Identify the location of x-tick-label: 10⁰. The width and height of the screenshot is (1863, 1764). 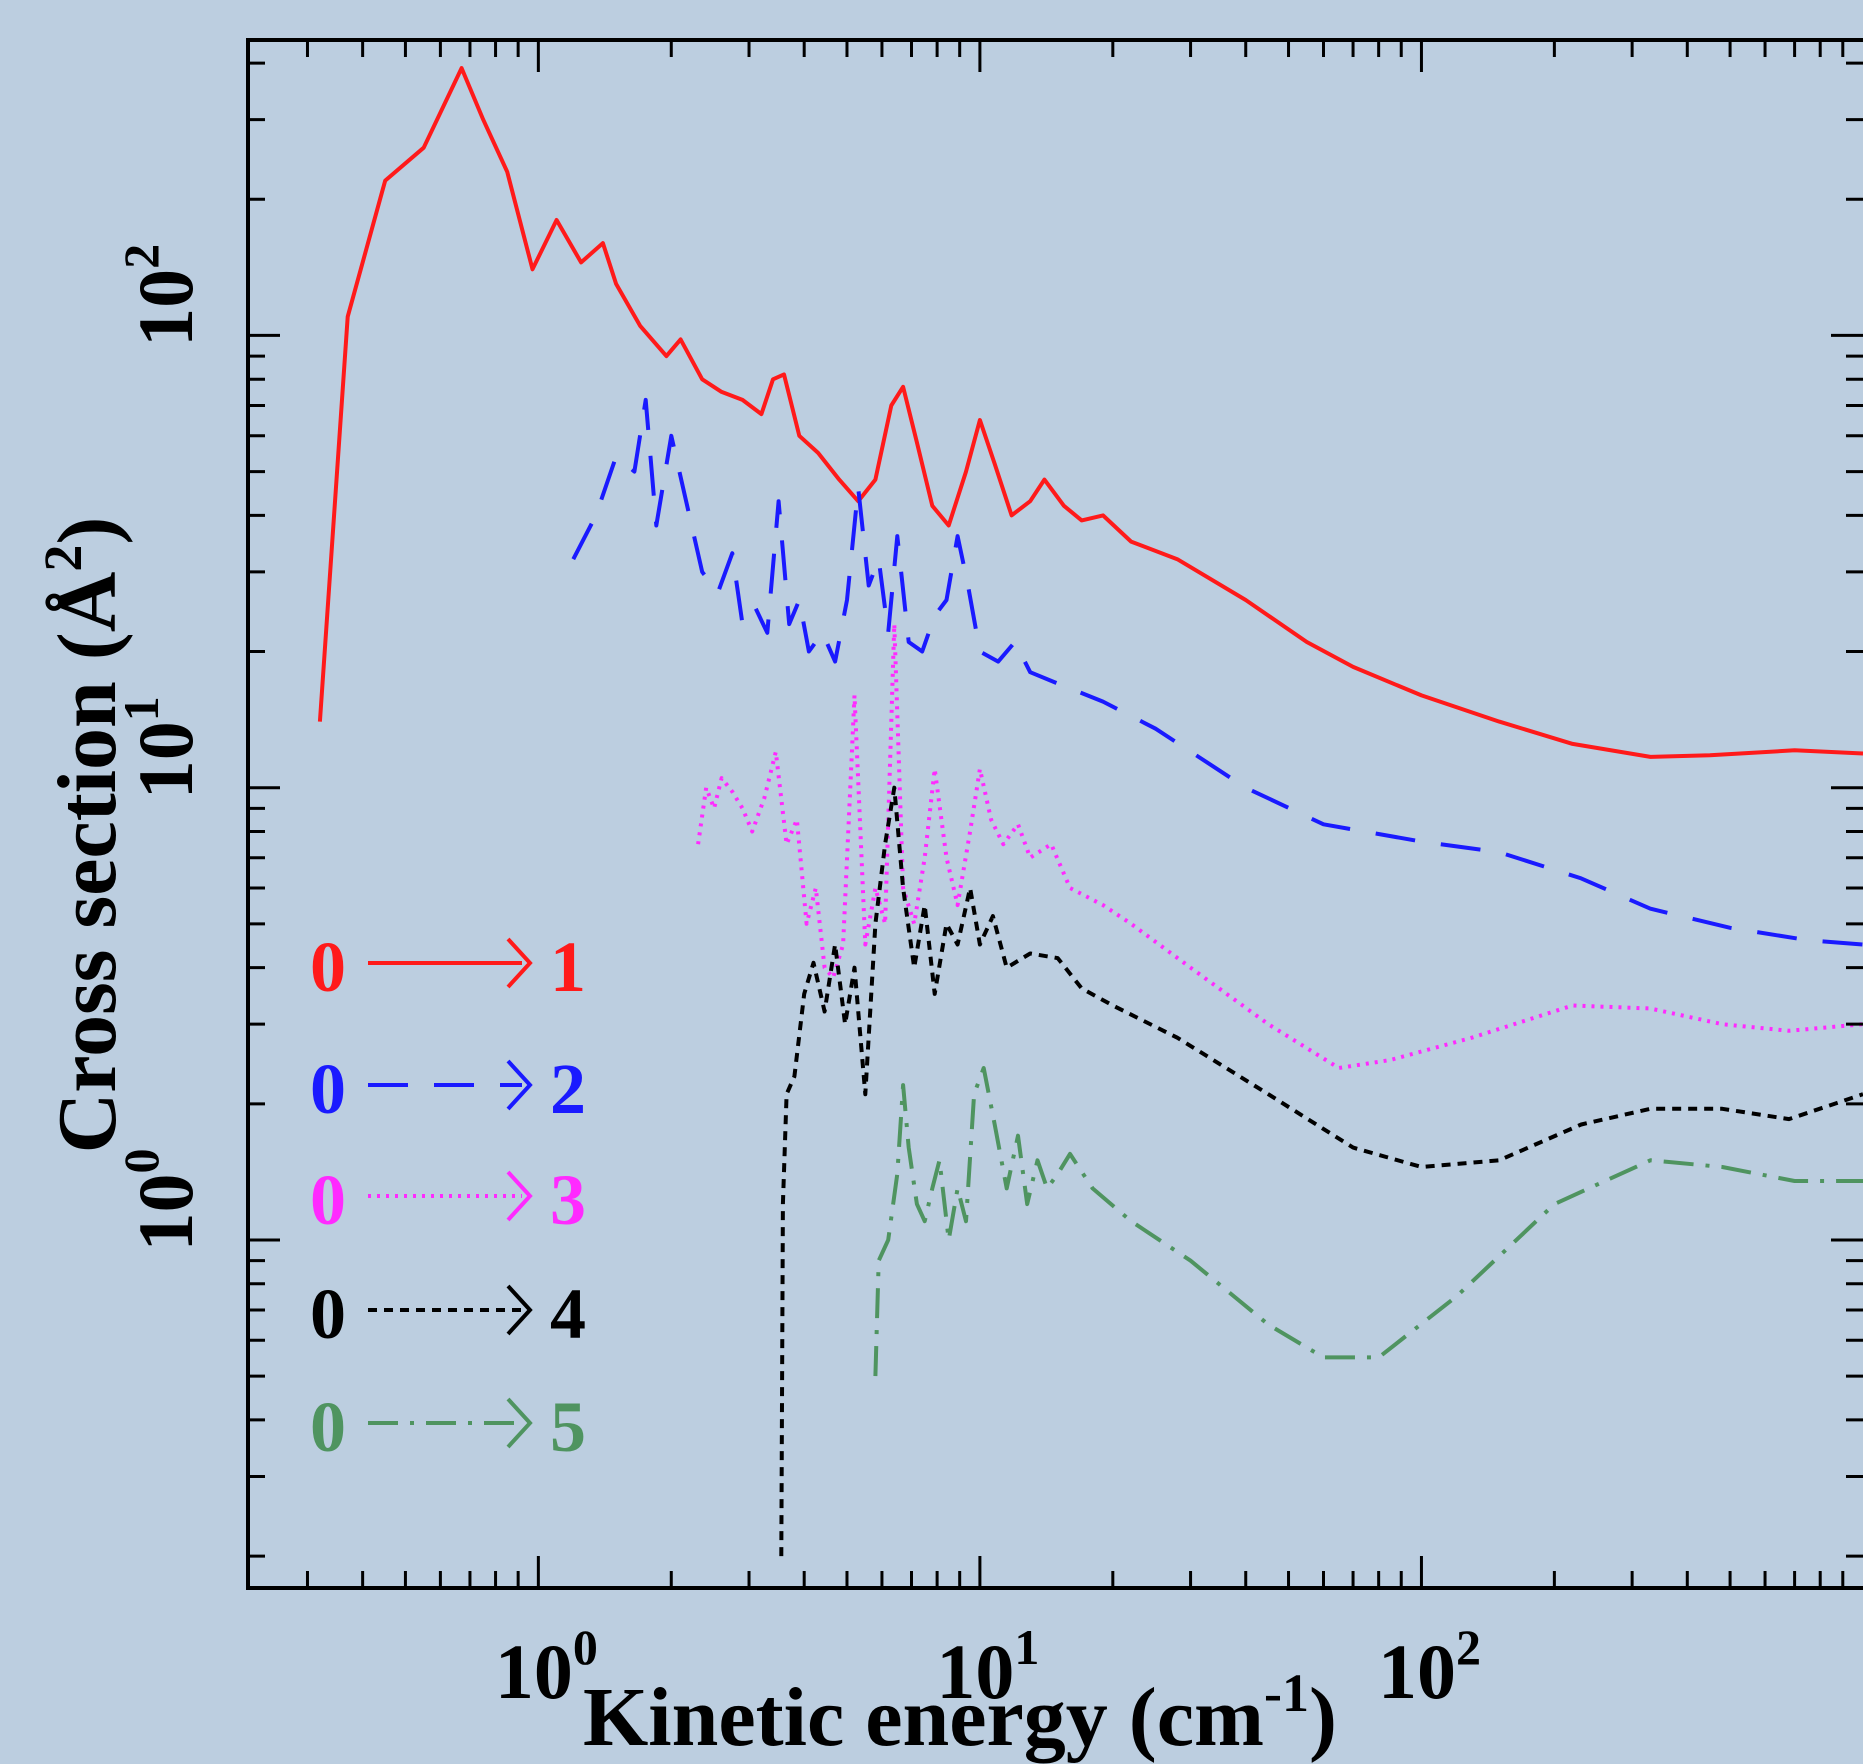
(546, 1667).